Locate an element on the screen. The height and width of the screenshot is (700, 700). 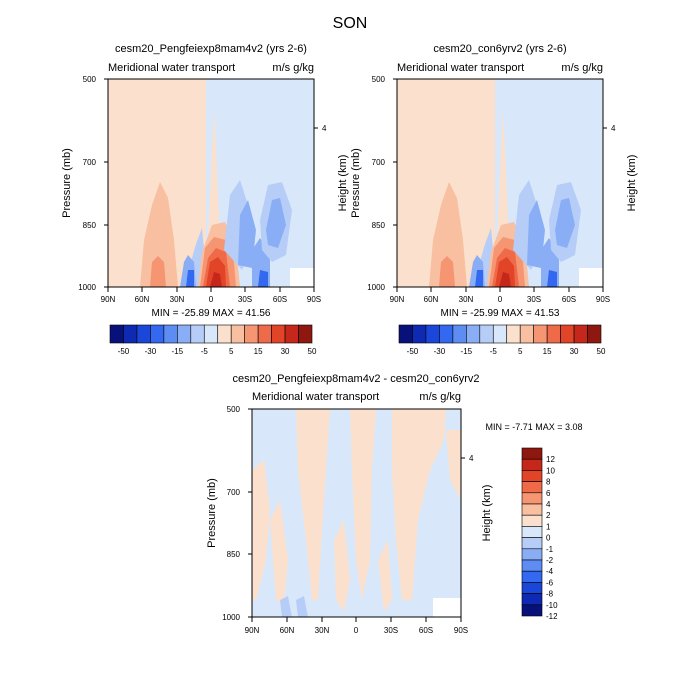
colorbar-label: -2 is located at coordinates (550, 560).